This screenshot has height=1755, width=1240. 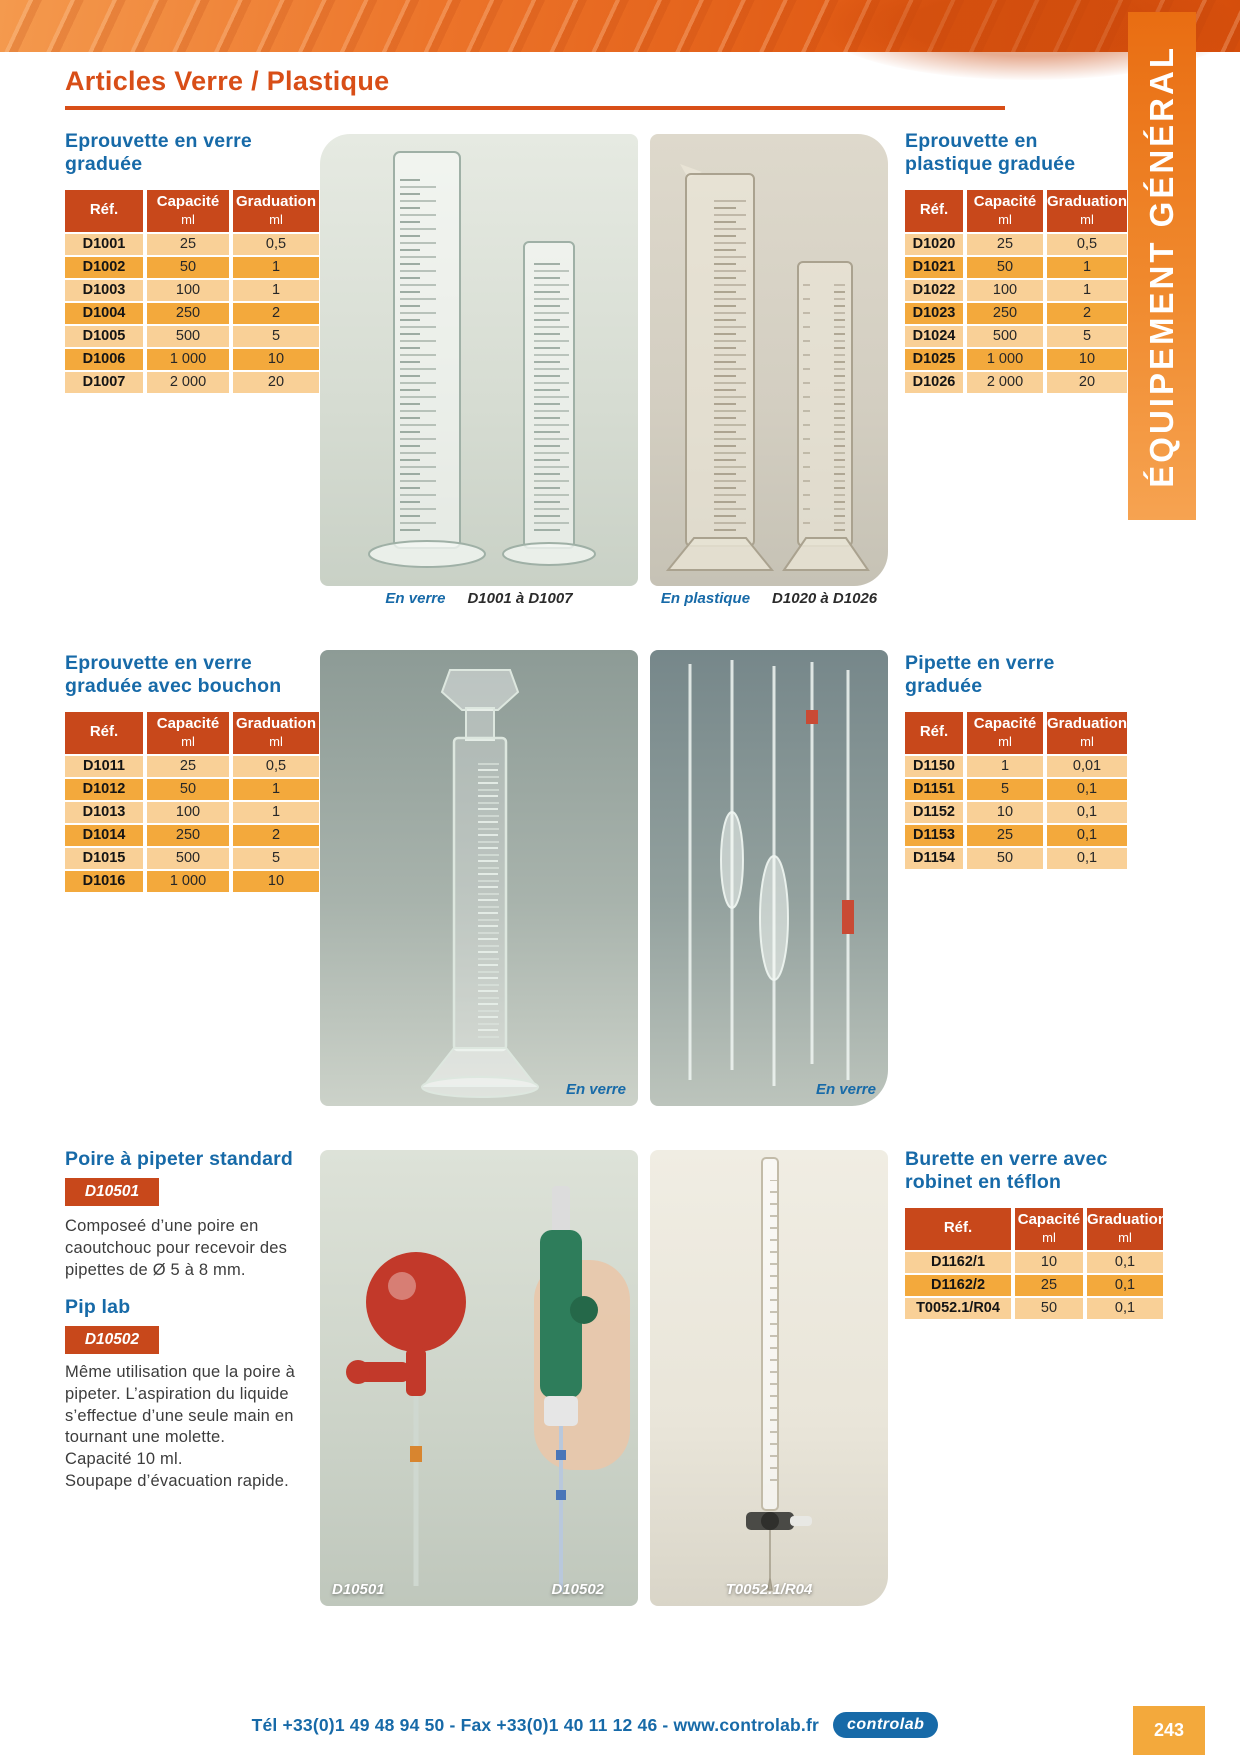 I want to click on table-cell-ref: D1002, so click(x=104, y=267).